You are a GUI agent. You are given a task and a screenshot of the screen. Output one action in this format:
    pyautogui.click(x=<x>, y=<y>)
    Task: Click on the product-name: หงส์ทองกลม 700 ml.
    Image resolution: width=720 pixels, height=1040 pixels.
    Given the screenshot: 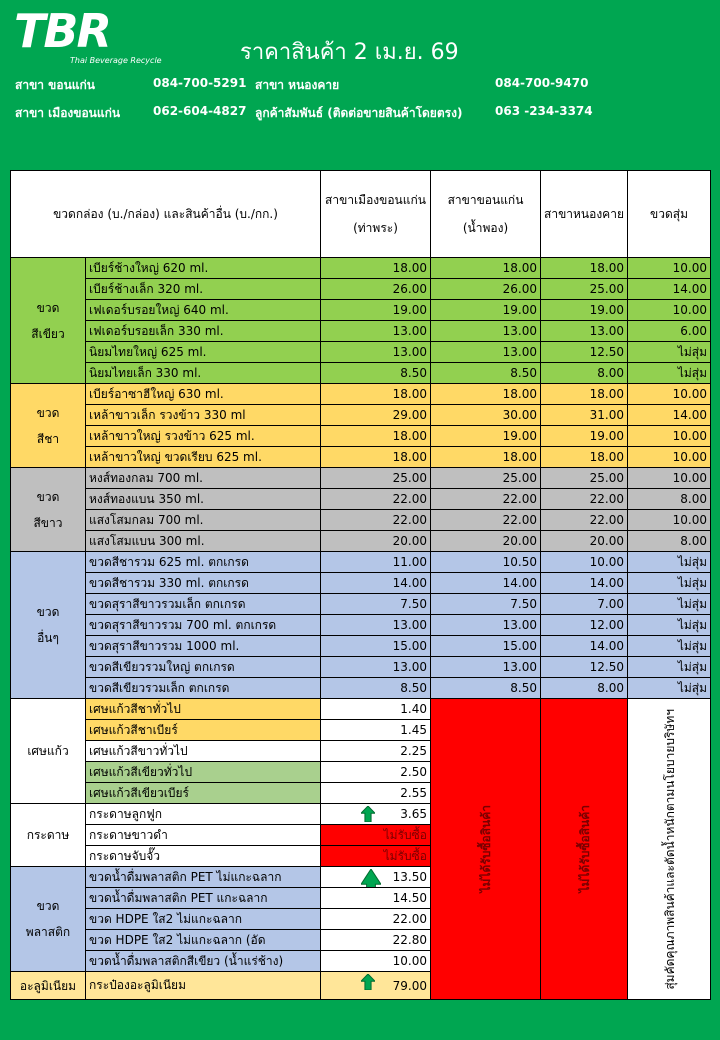 What is the action you would take?
    pyautogui.click(x=203, y=478)
    